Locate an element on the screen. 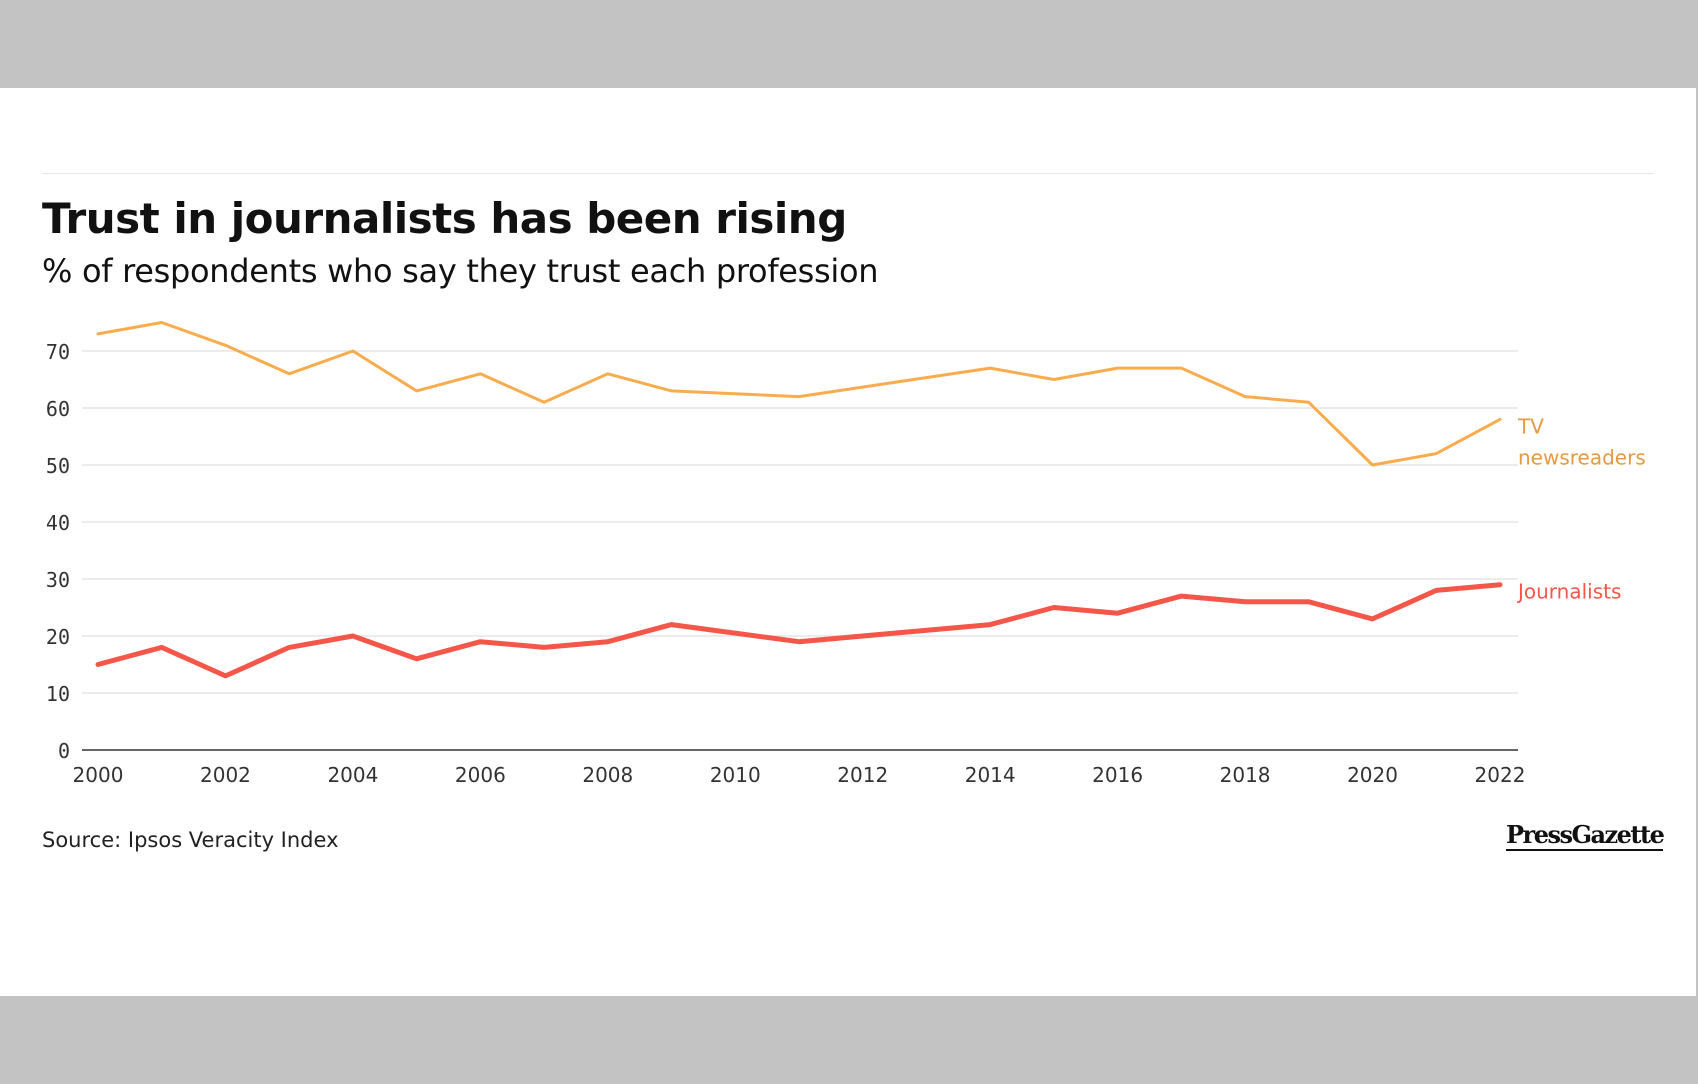 Image resolution: width=1698 pixels, height=1084 pixels. x-tick-label-2010: 2010 is located at coordinates (735, 775).